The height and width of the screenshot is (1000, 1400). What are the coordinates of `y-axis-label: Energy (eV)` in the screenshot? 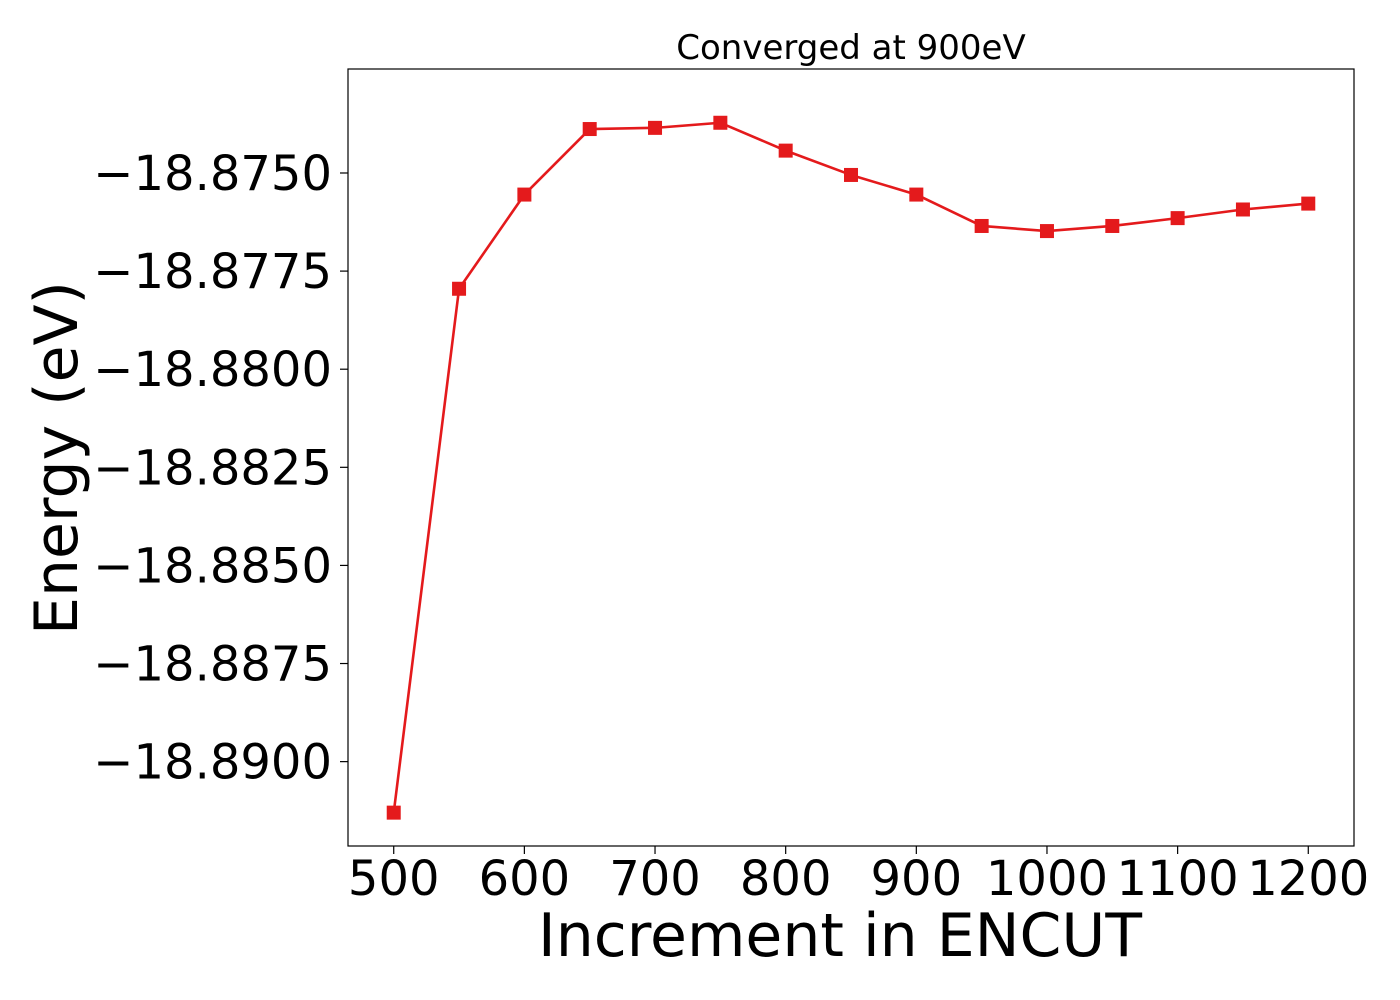 It's located at (57, 458).